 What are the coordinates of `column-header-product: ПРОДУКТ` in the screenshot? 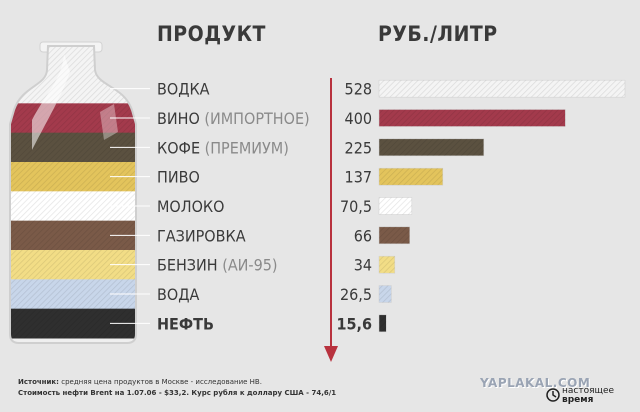 It's located at (211, 34).